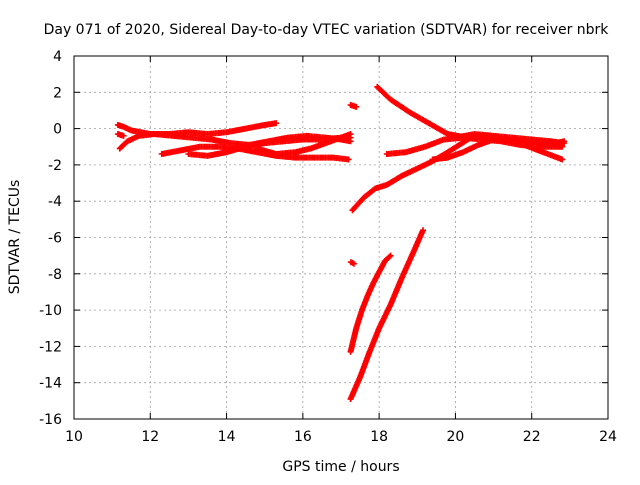 The image size is (640, 485). Describe the element at coordinates (456, 437) in the screenshot. I see `x-tick-label: 20` at that location.